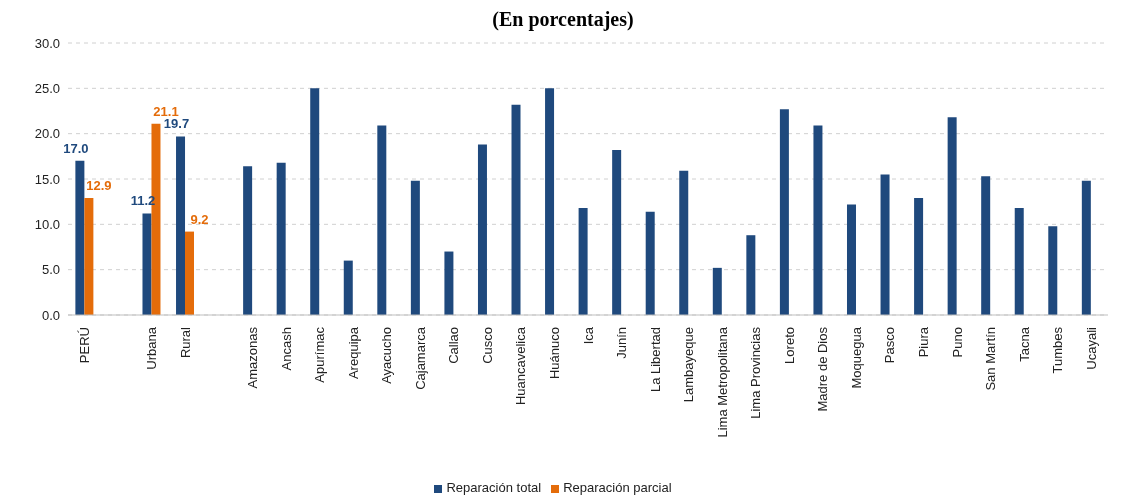 This screenshot has width=1129, height=503. I want to click on x-tick-label: Piura, so click(923, 342).